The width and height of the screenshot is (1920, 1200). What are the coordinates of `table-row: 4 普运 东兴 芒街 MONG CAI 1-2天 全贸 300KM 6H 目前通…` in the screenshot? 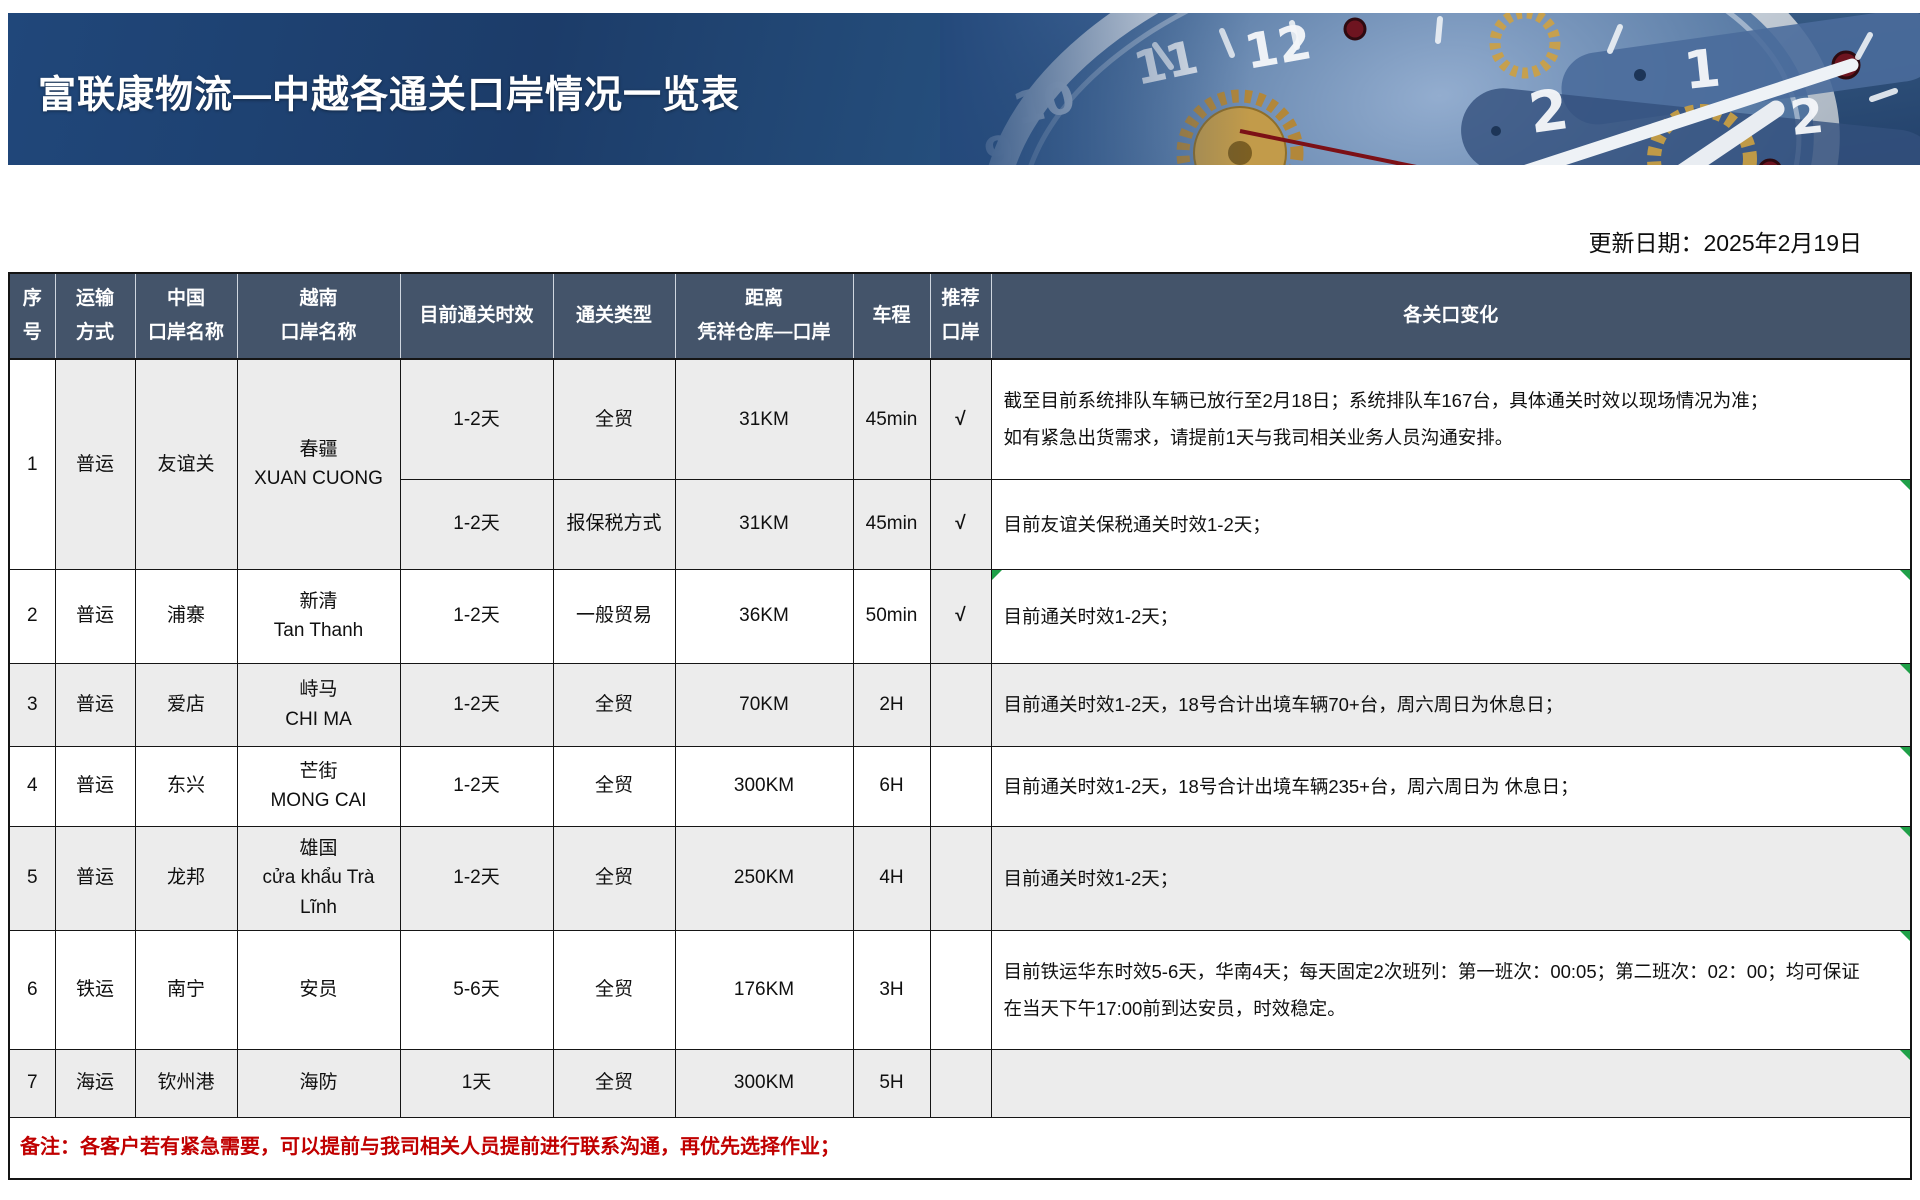 It's located at (960, 786).